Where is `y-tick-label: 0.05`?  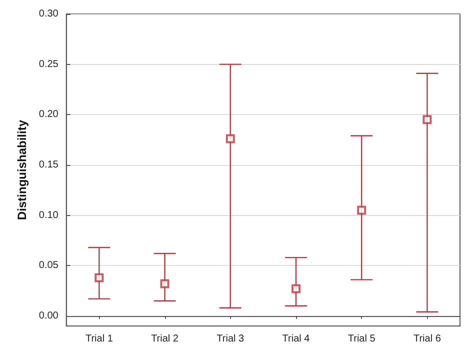 y-tick-label: 0.05 is located at coordinates (48, 266).